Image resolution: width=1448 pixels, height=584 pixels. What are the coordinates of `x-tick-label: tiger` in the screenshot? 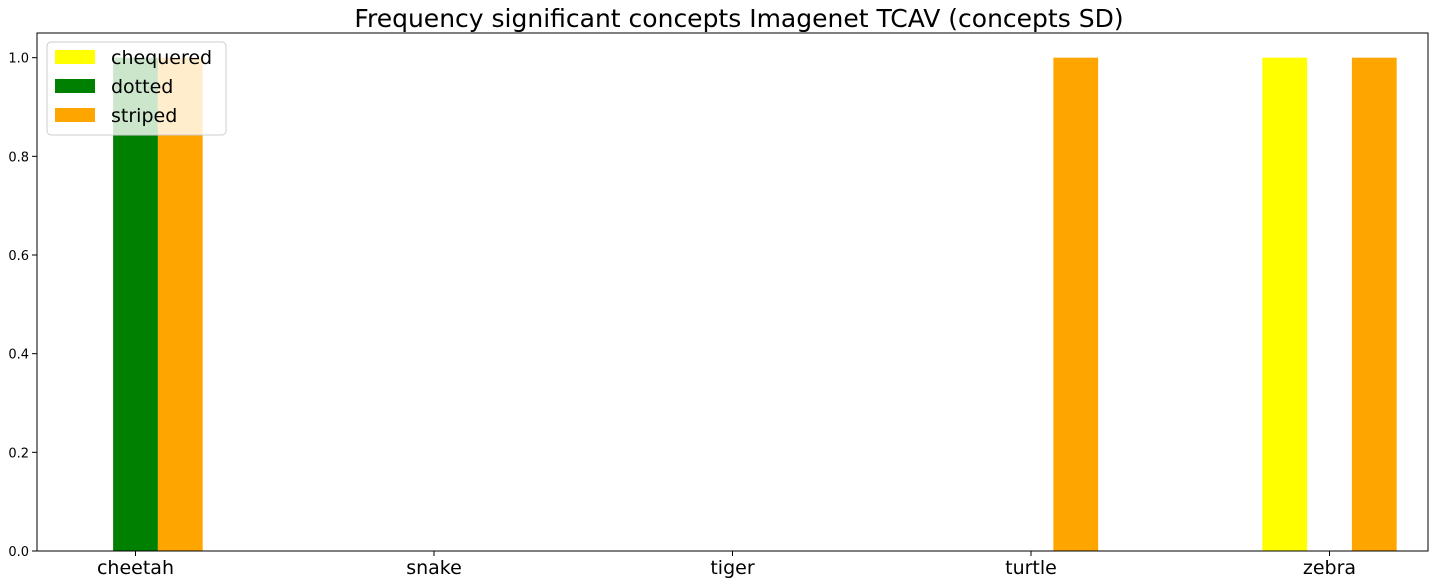 It's located at (732, 568).